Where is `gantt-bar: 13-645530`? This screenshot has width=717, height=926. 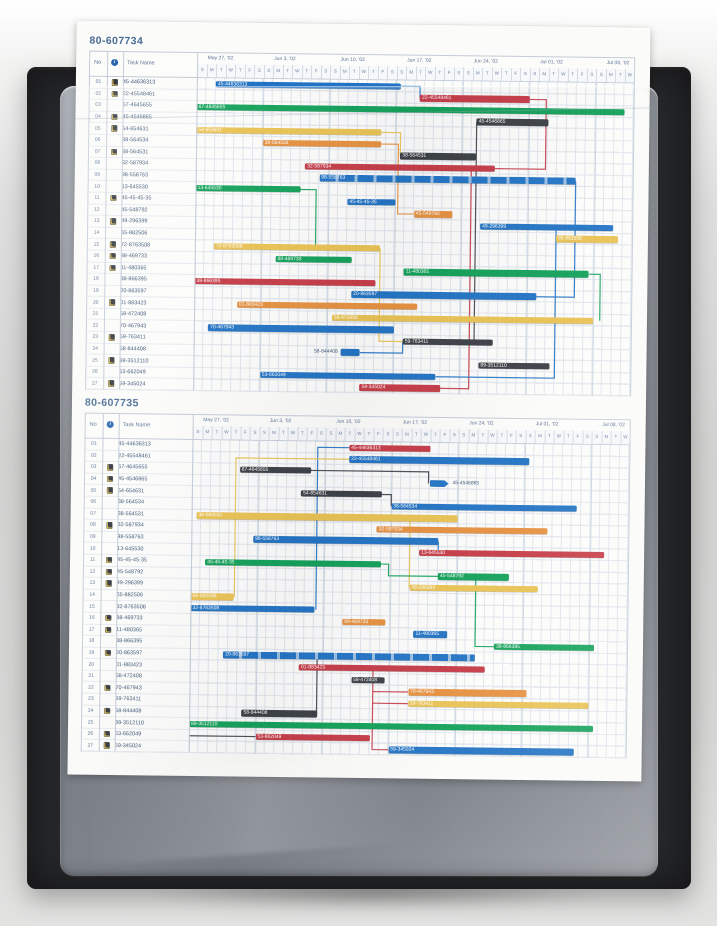
gantt-bar: 13-645530 is located at coordinates (248, 188).